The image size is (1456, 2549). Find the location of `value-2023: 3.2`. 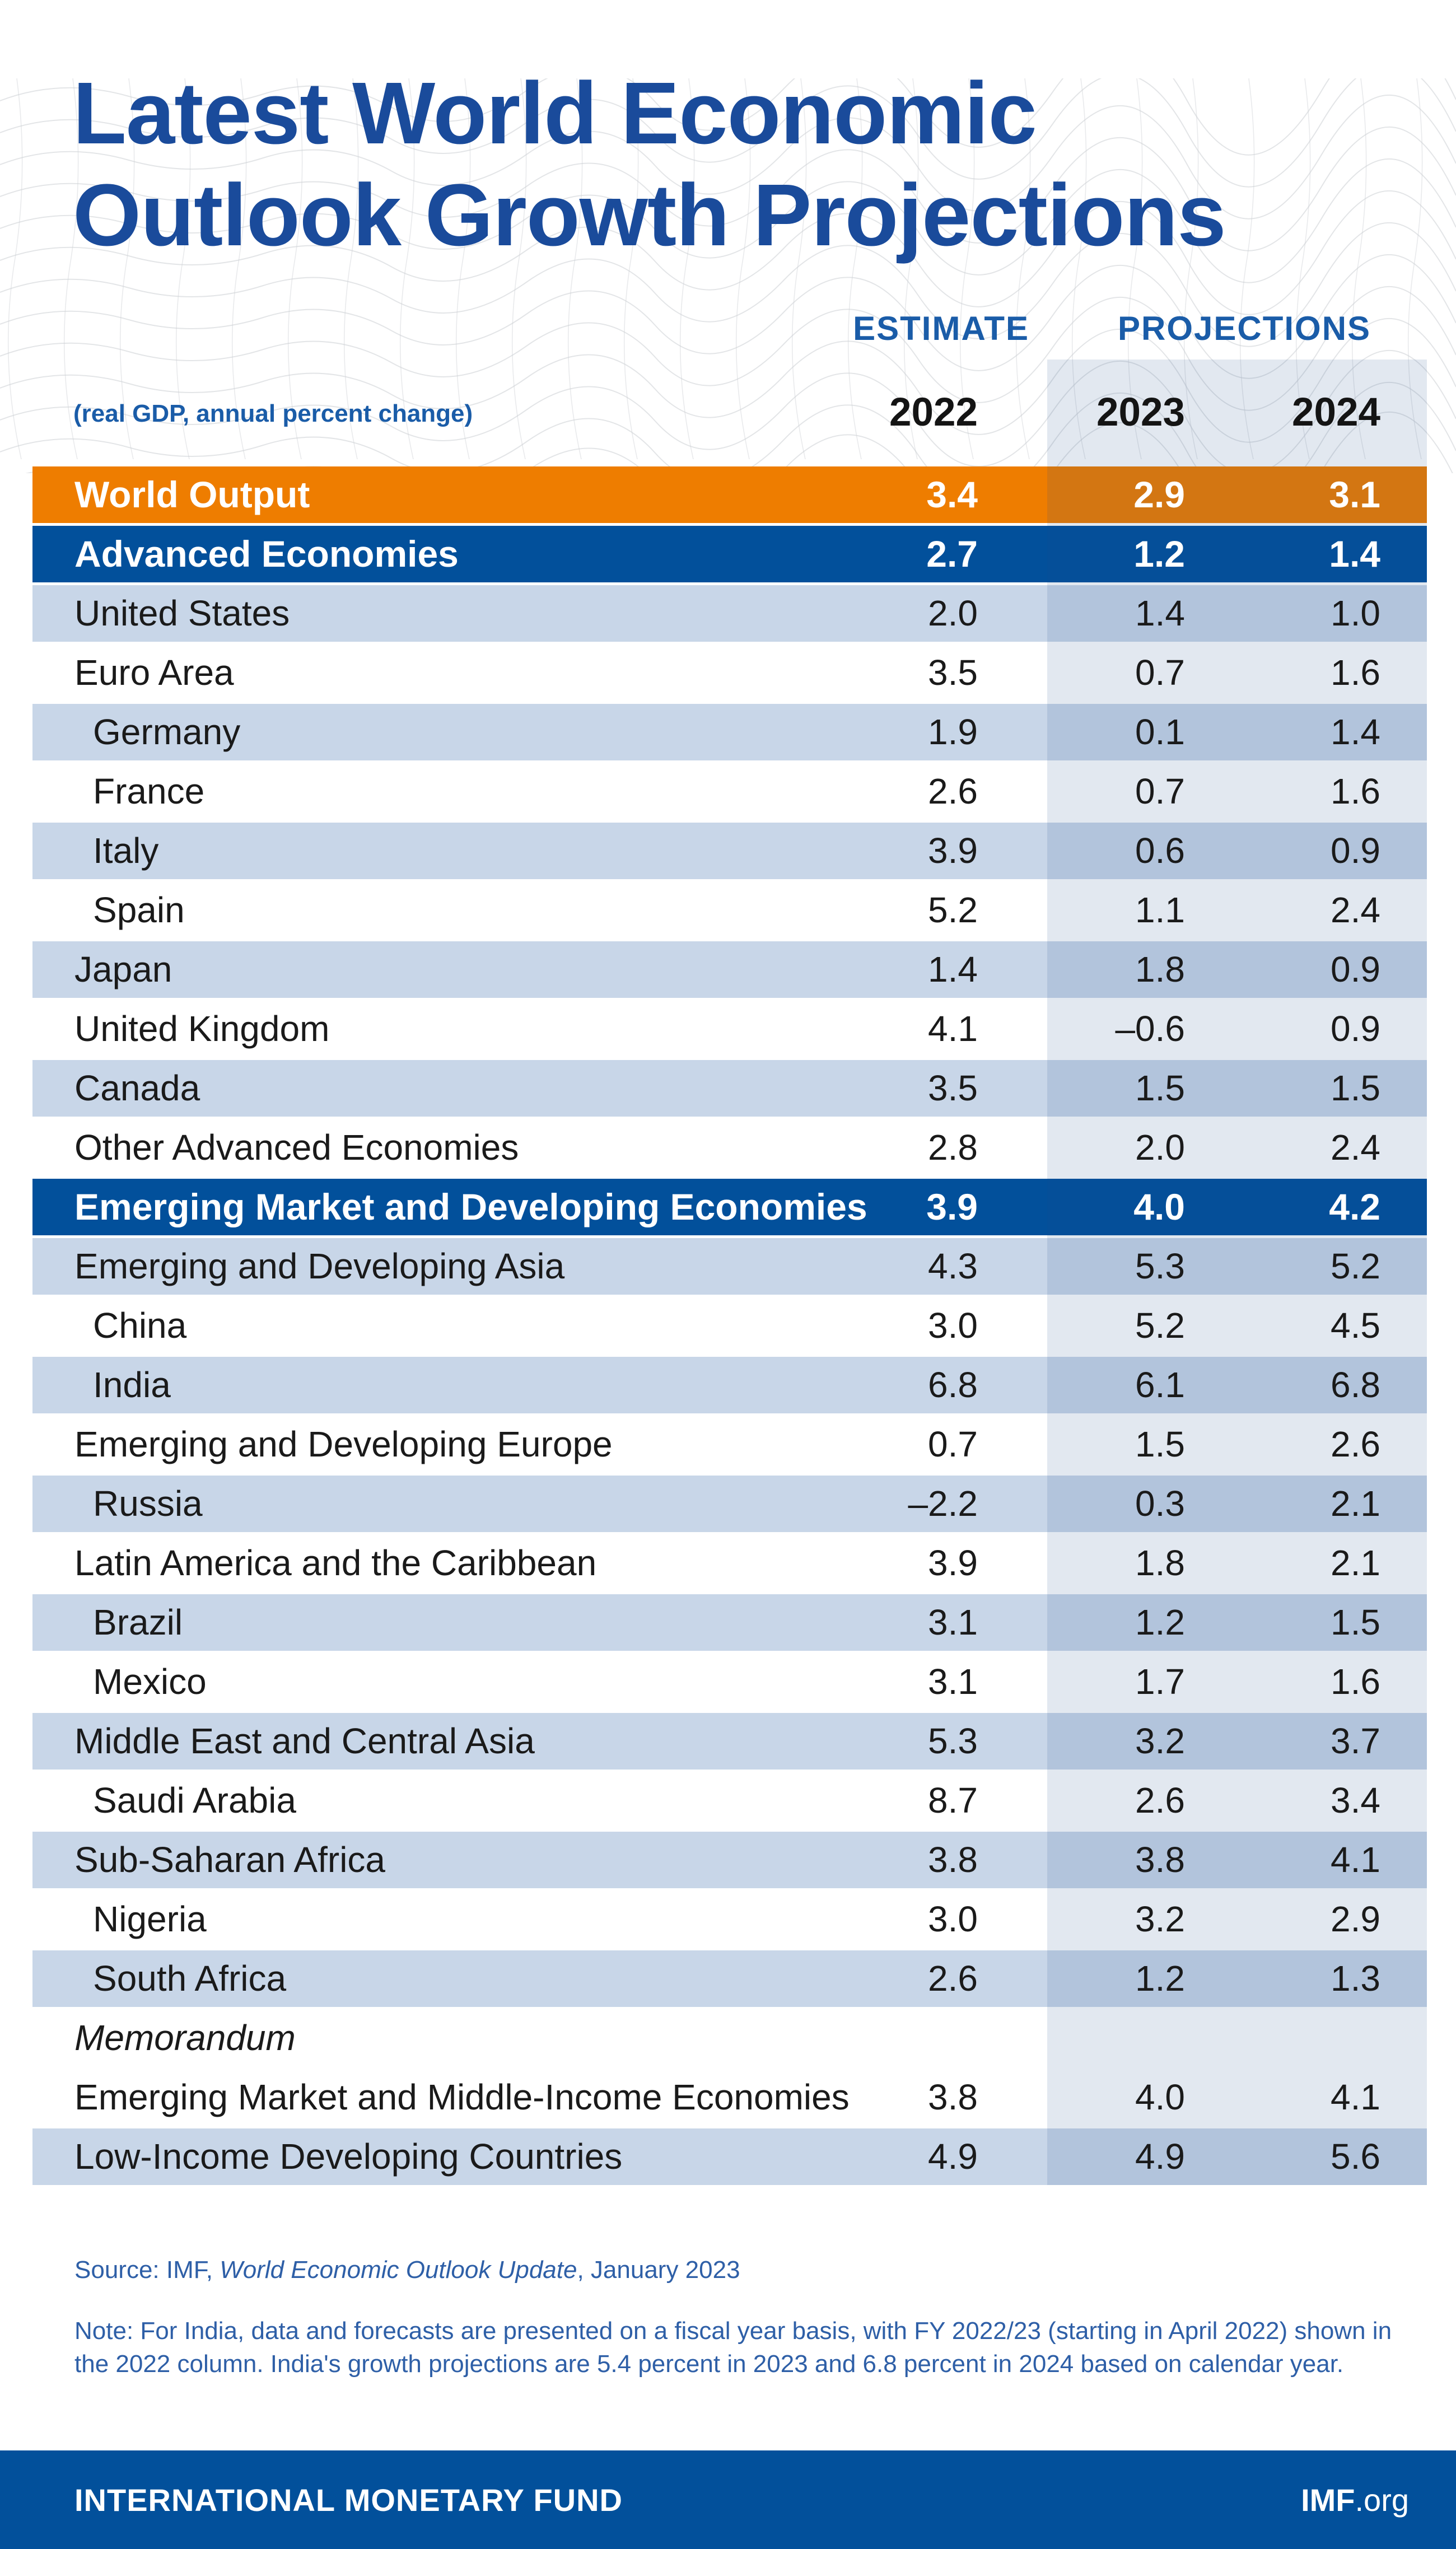

value-2023: 3.2 is located at coordinates (1160, 1741).